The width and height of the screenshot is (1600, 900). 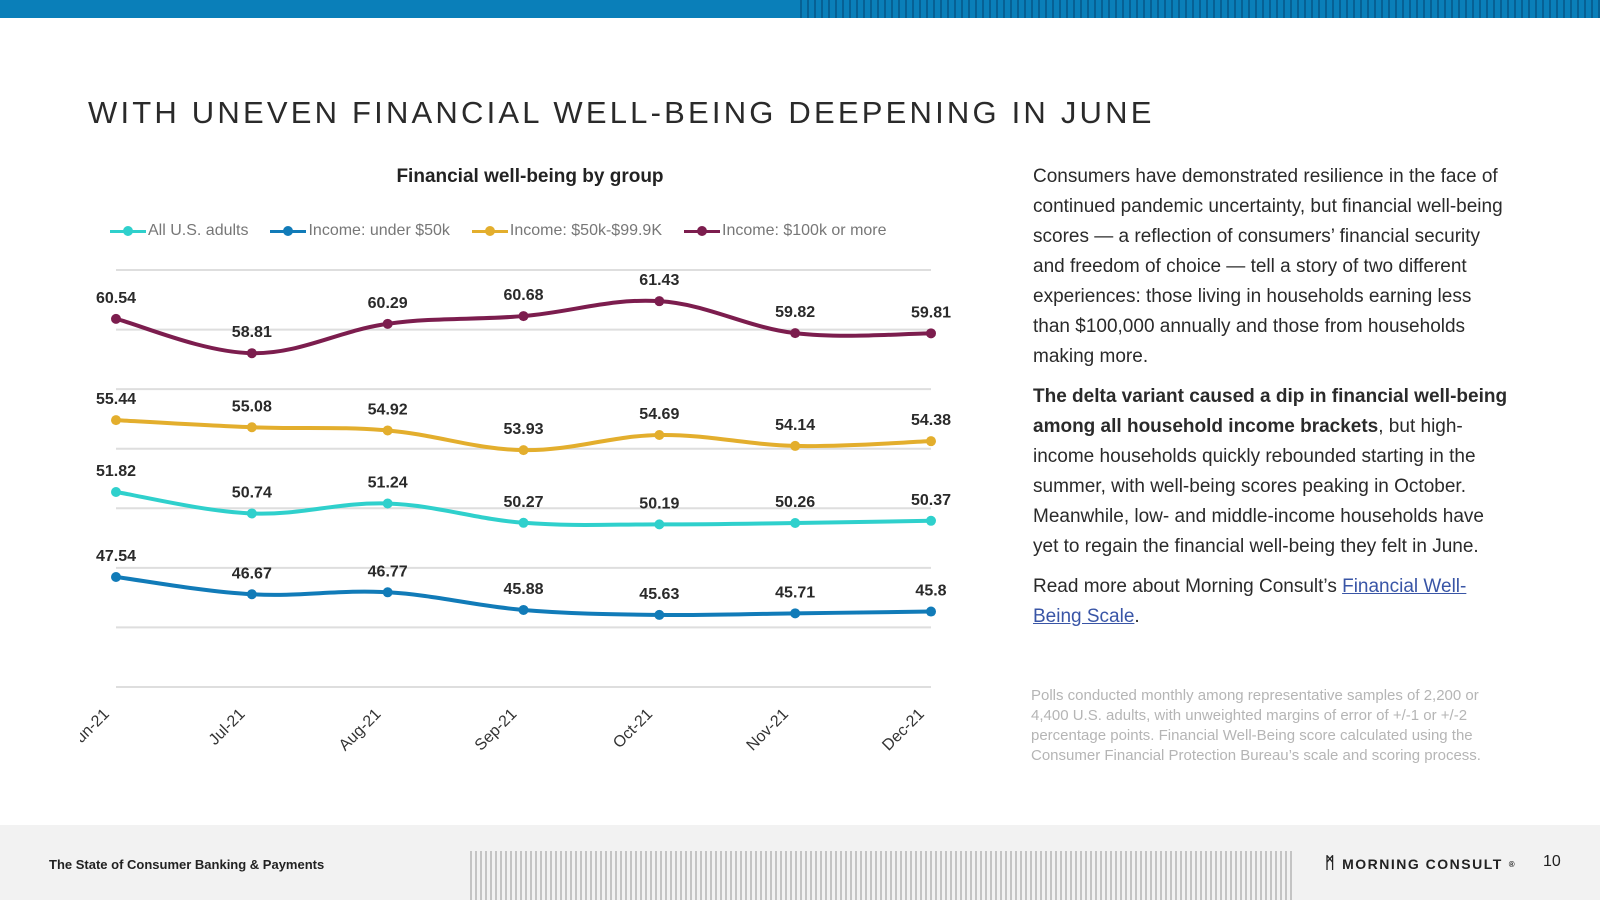 I want to click on x-tick-label: Sep-21, so click(x=496, y=730).